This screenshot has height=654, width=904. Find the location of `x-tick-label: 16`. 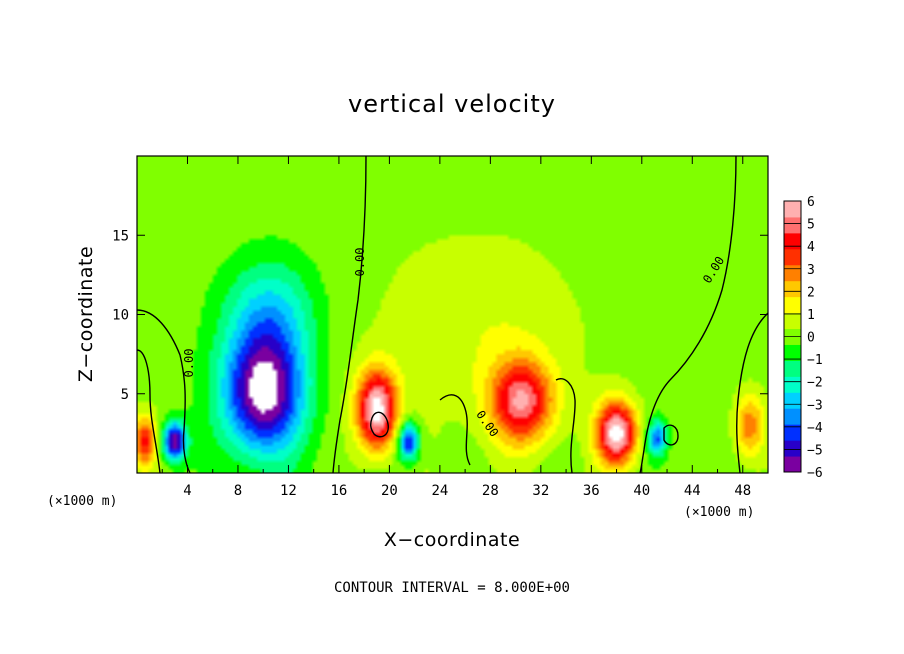

x-tick-label: 16 is located at coordinates (338, 491).